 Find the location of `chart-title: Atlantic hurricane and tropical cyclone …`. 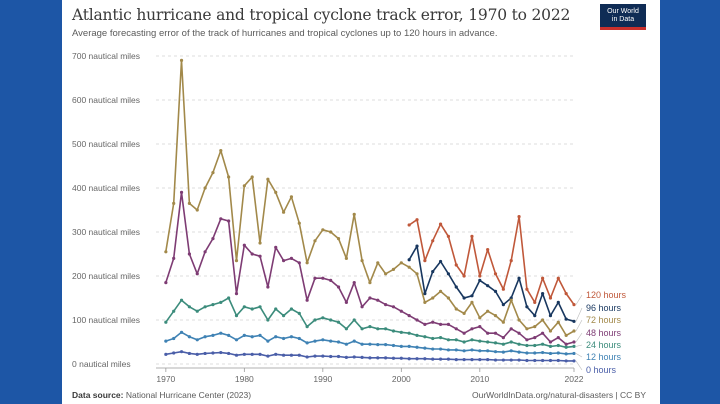

chart-title: Atlantic hurricane and tropical cyclone … is located at coordinates (321, 15).